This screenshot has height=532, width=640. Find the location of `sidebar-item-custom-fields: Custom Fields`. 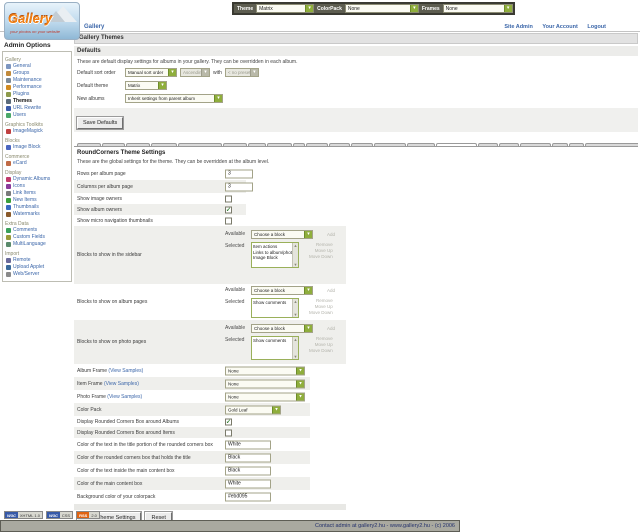

sidebar-item-custom-fields: Custom Fields is located at coordinates (38, 237).